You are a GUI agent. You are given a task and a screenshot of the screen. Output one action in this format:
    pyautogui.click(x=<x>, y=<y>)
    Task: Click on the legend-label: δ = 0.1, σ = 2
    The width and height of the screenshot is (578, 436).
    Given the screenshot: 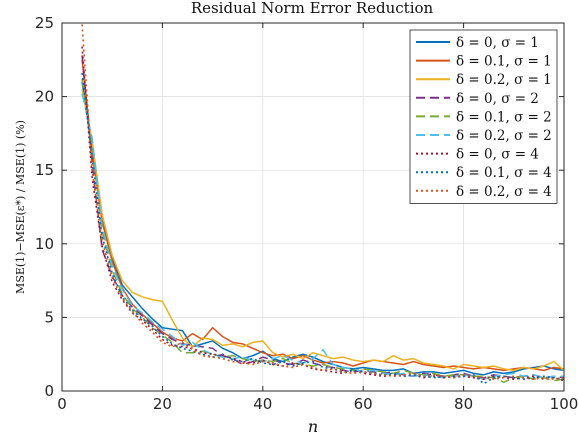 What is the action you would take?
    pyautogui.click(x=504, y=117)
    